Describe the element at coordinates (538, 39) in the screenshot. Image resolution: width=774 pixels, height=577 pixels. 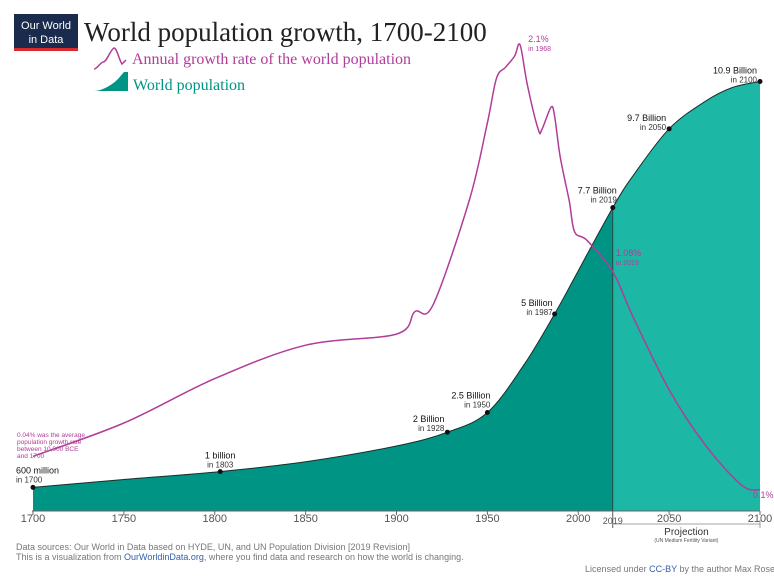
I see `growth-peak-label: 2.1%` at that location.